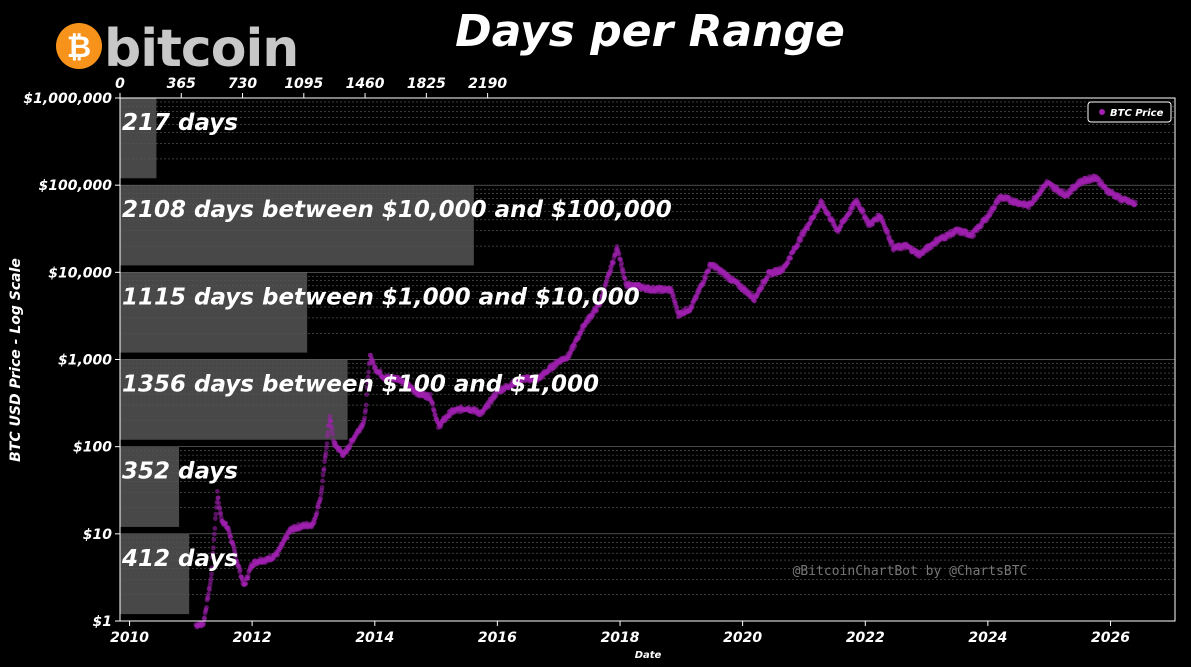  Describe the element at coordinates (374, 638) in the screenshot. I see `x-tick-label: 2014` at that location.